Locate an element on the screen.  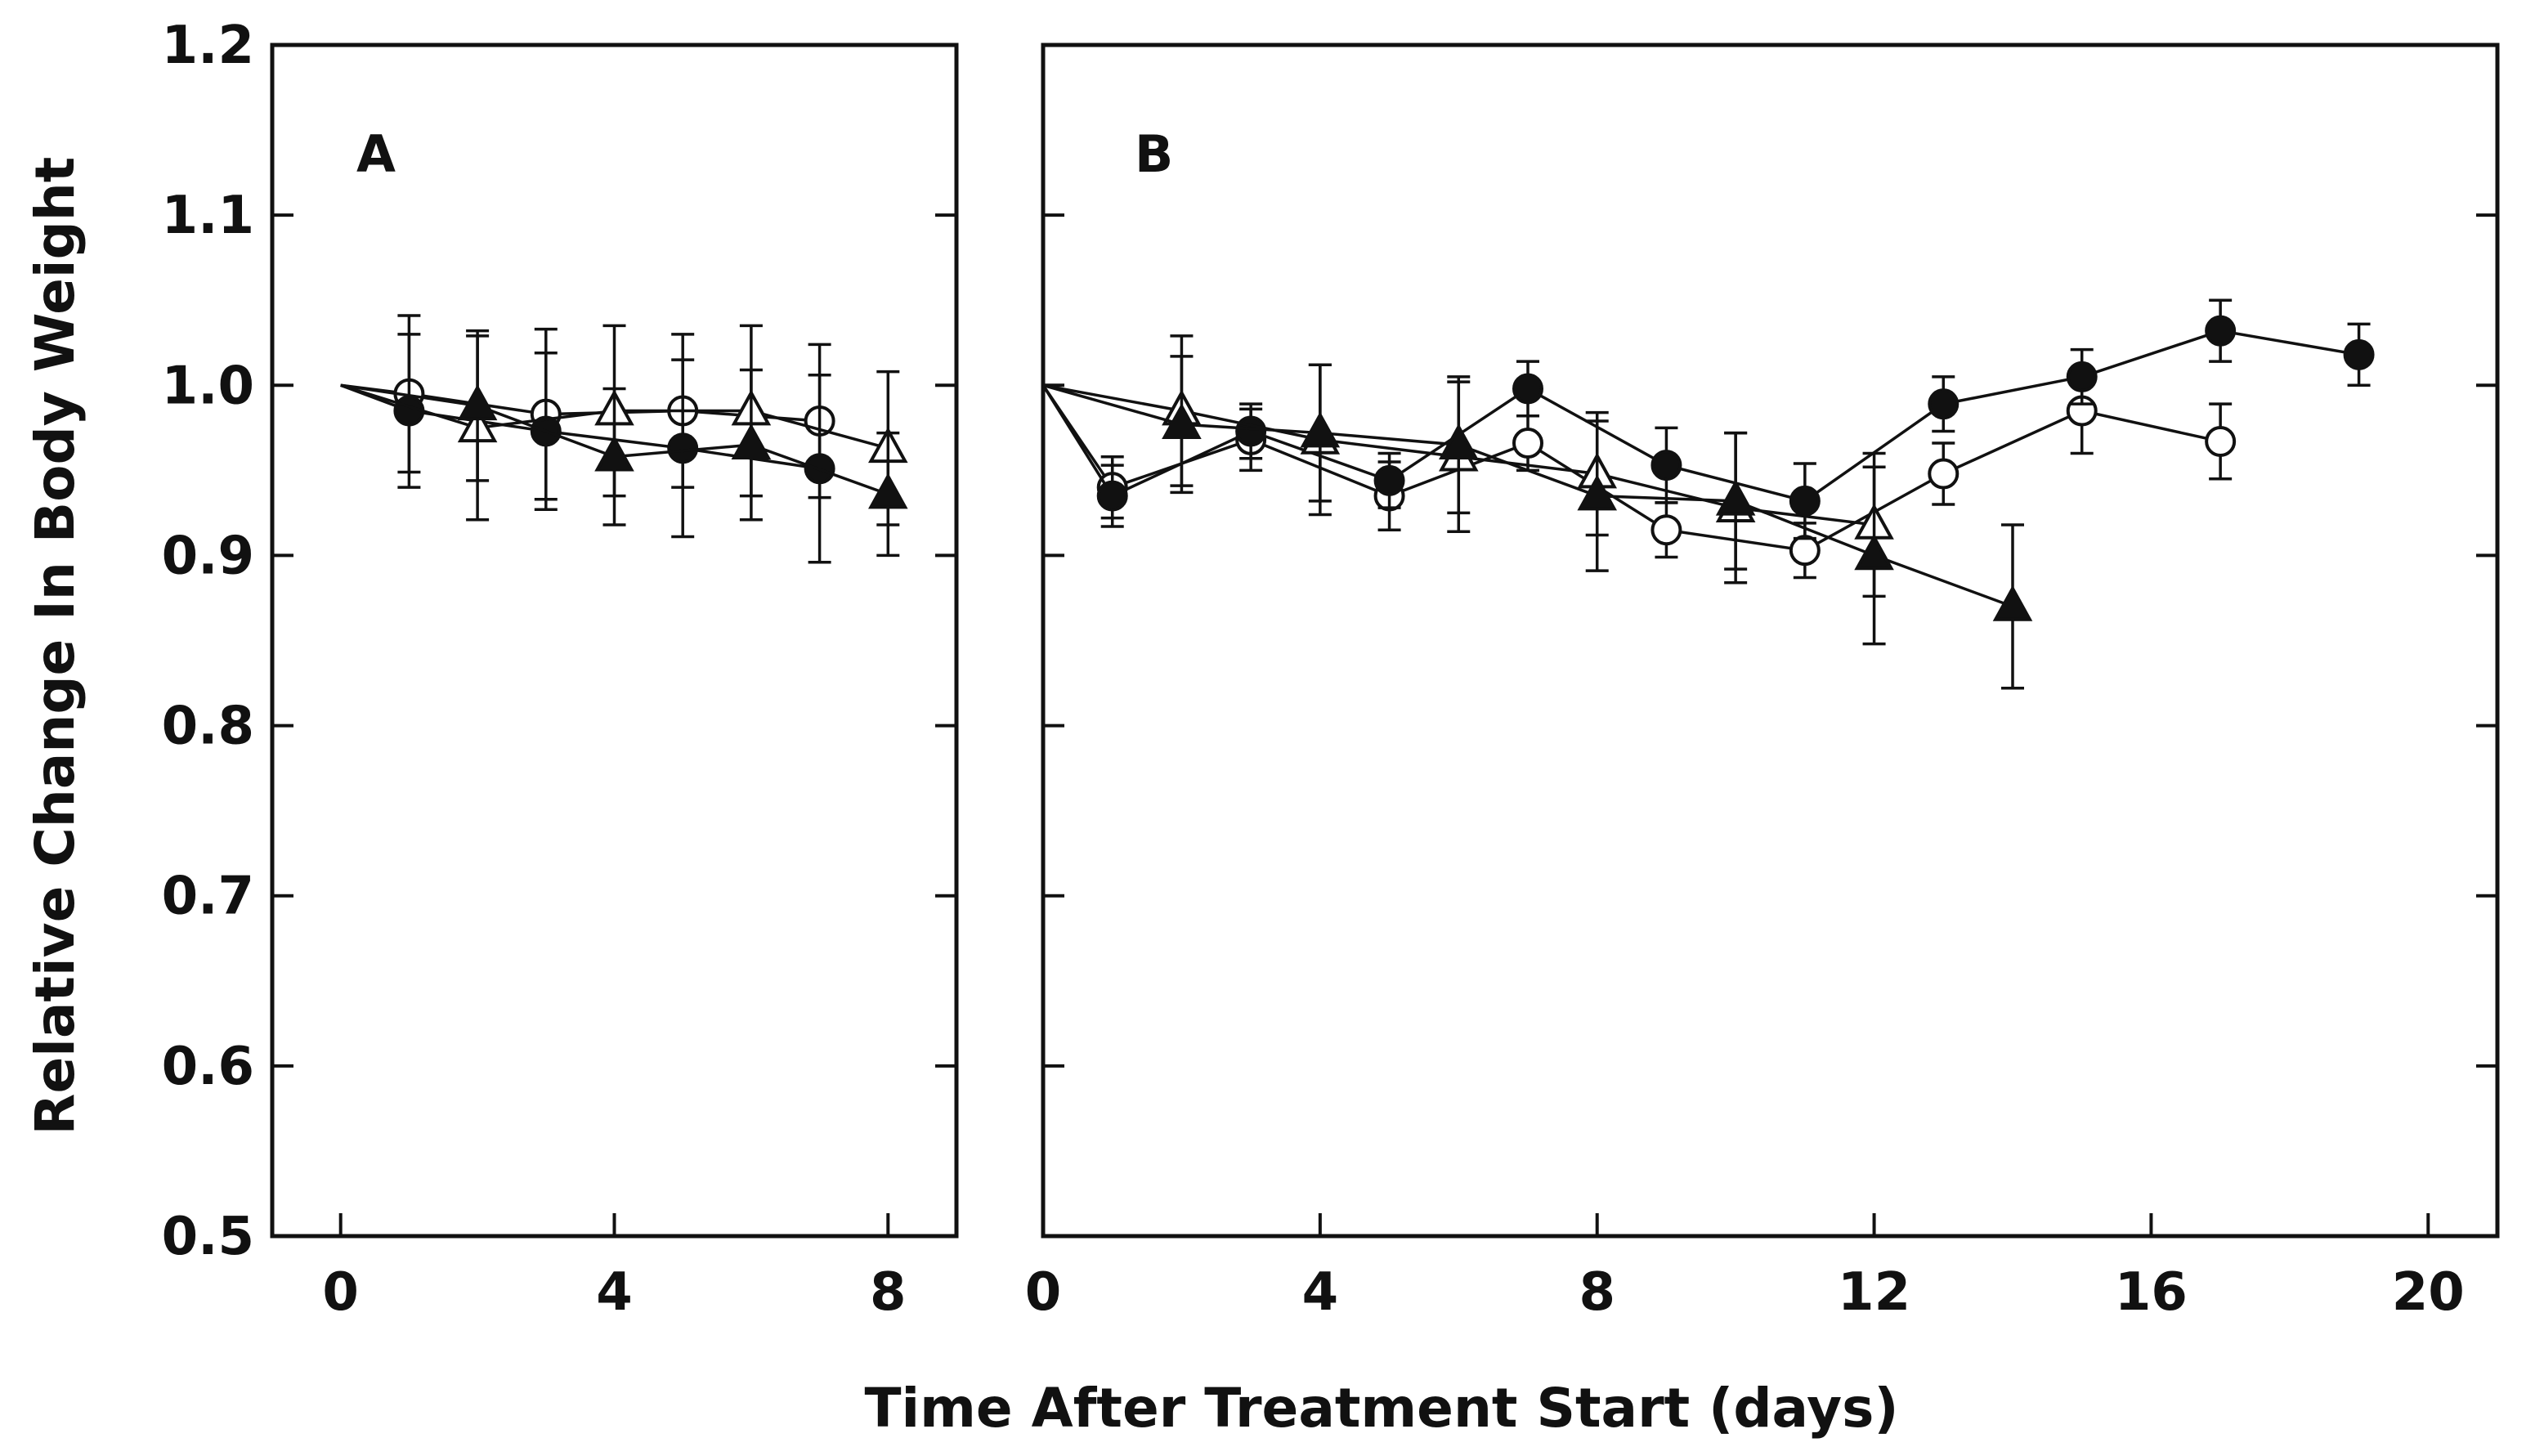
y-tick-label: 1.2 is located at coordinates (208, 46).